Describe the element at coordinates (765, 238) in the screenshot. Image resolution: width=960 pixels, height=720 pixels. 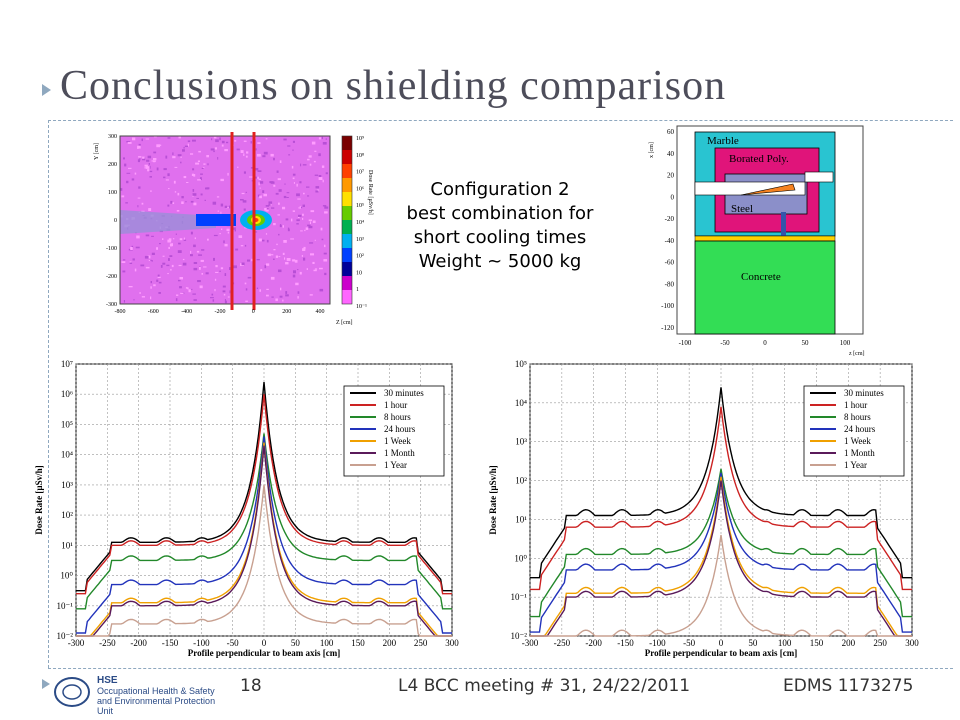
I see `floor-layer` at that location.